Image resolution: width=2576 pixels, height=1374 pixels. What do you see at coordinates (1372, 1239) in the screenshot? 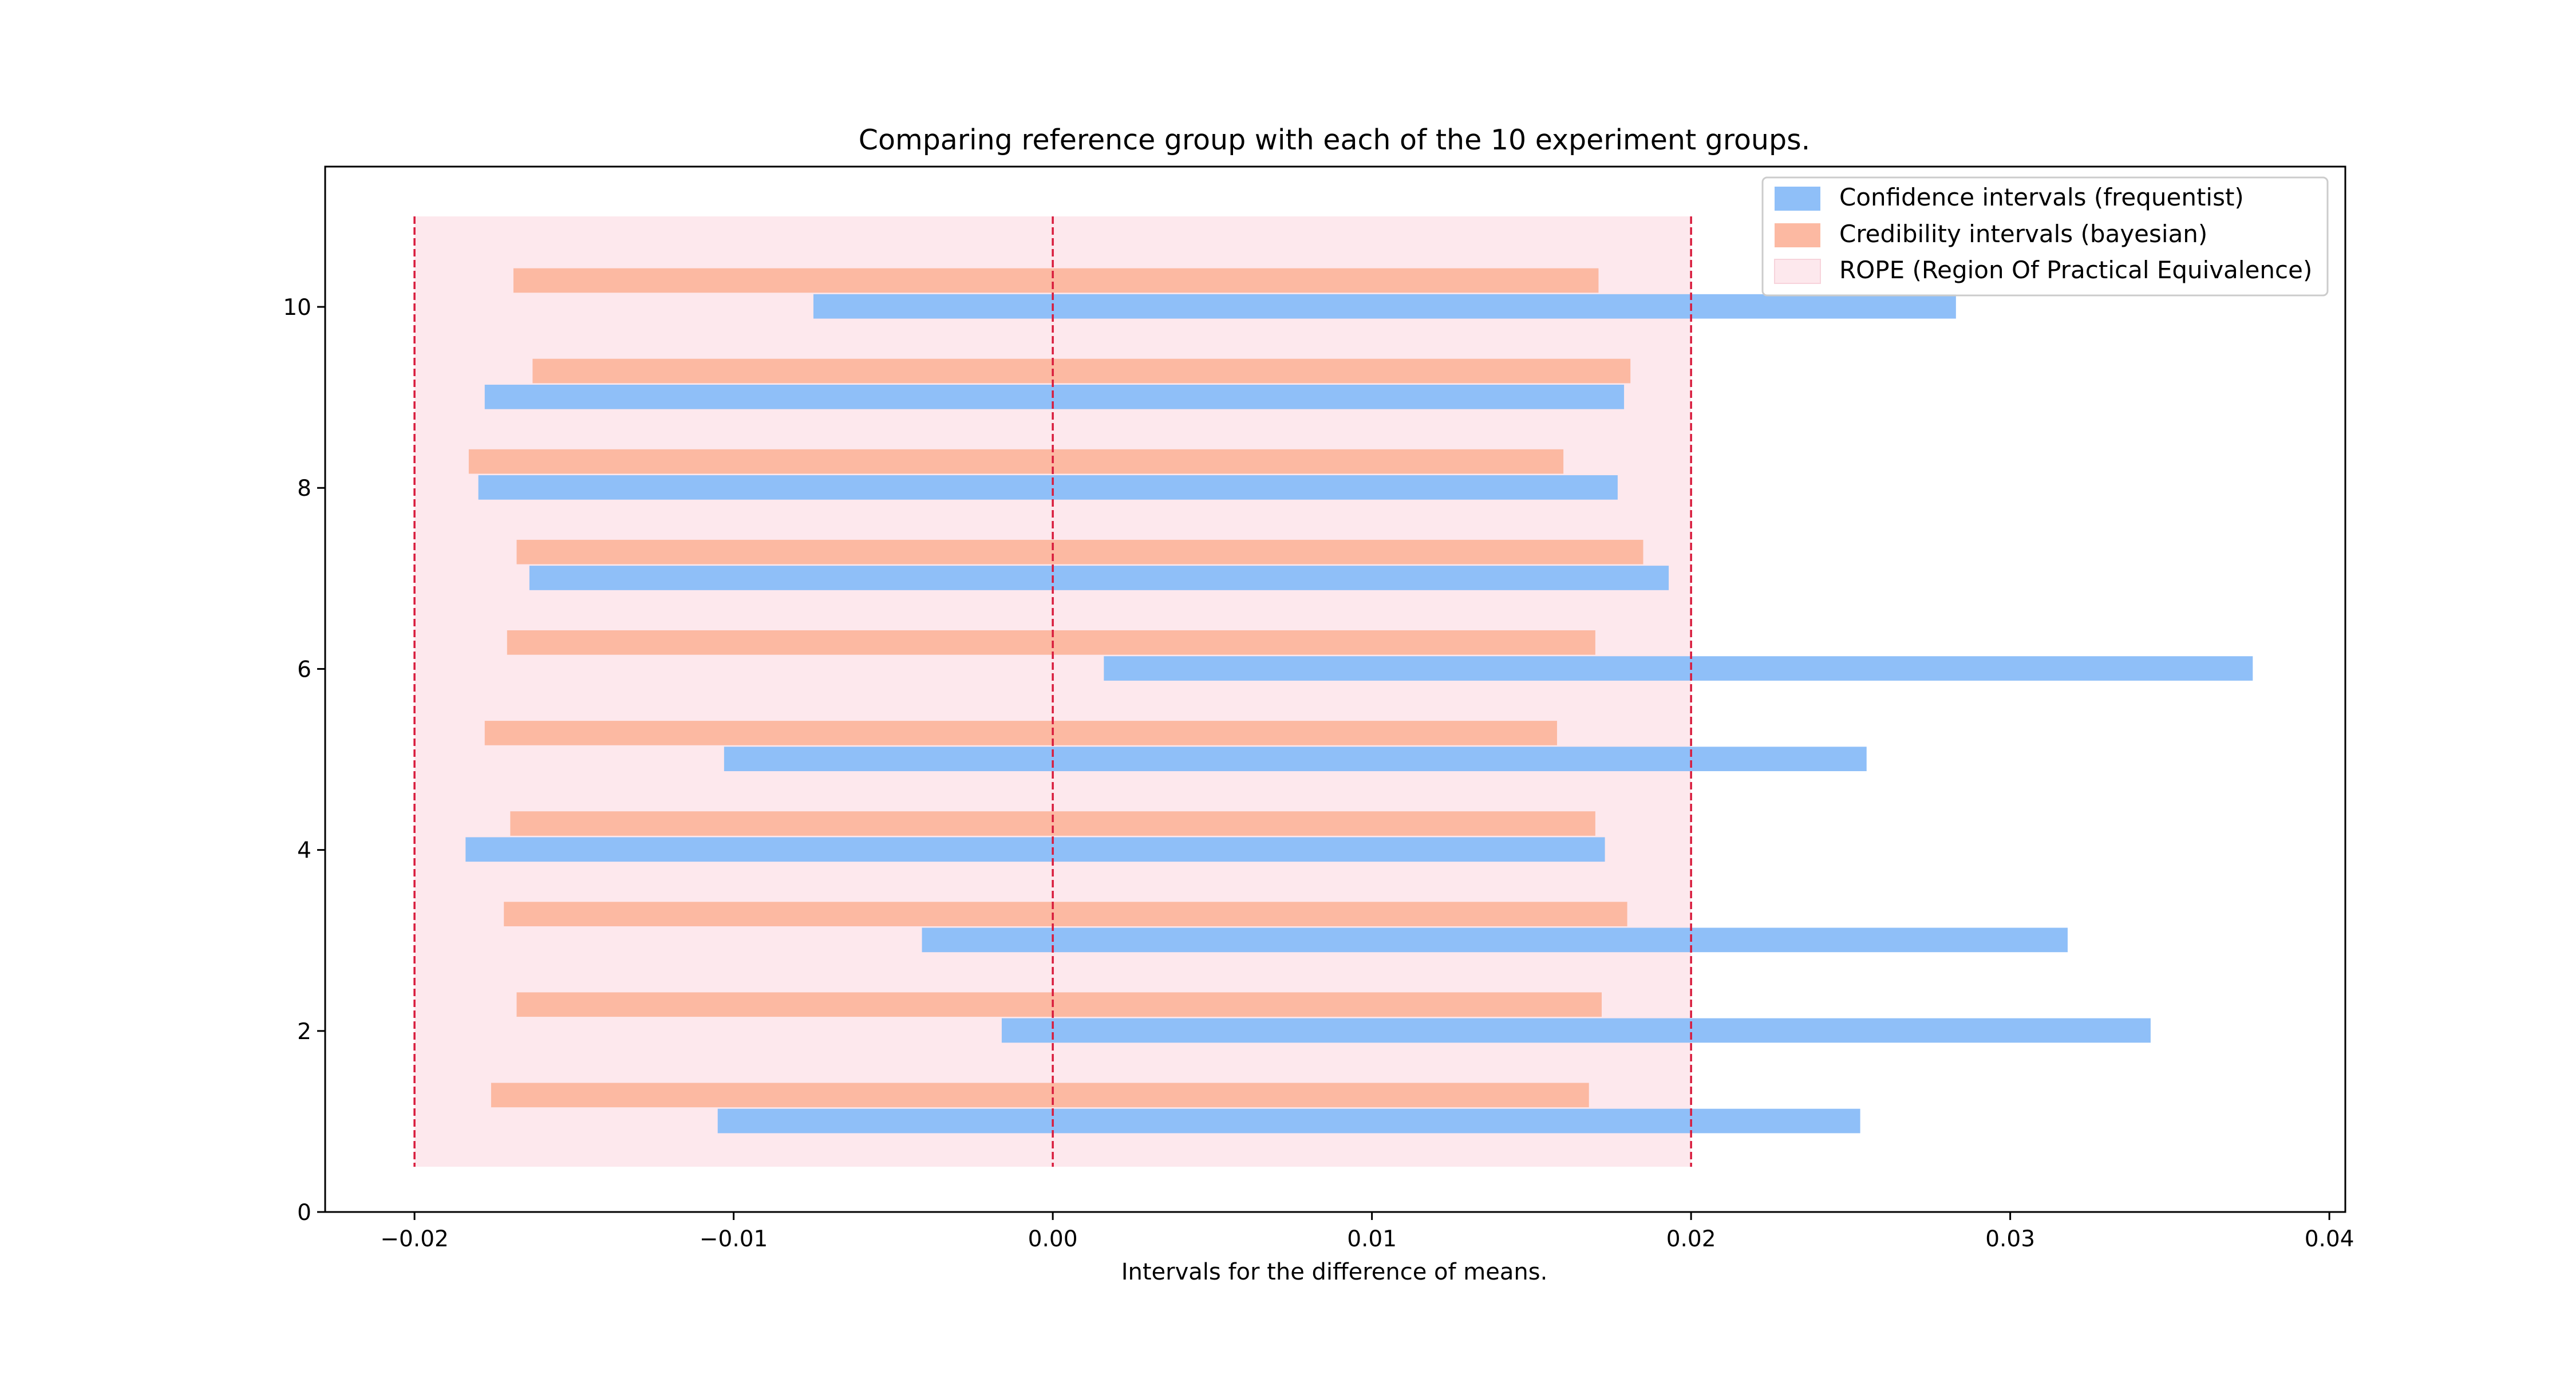
I see `x-tick-label: 0.01` at bounding box center [1372, 1239].